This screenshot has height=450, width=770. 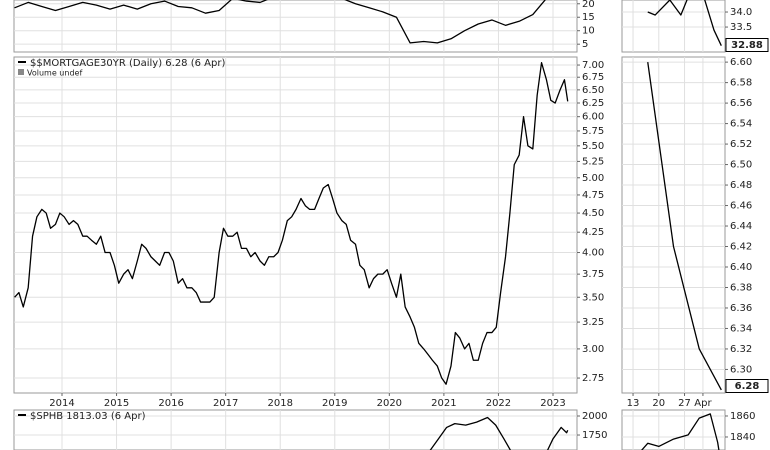 I want to click on y-tick-label: 3.50, so click(x=593, y=297).